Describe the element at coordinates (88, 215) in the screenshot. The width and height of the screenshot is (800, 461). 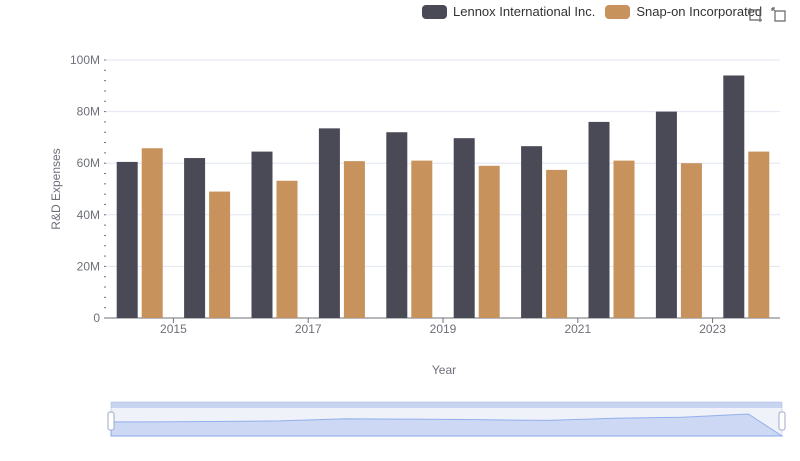
I see `y-tick-label: 40M` at that location.